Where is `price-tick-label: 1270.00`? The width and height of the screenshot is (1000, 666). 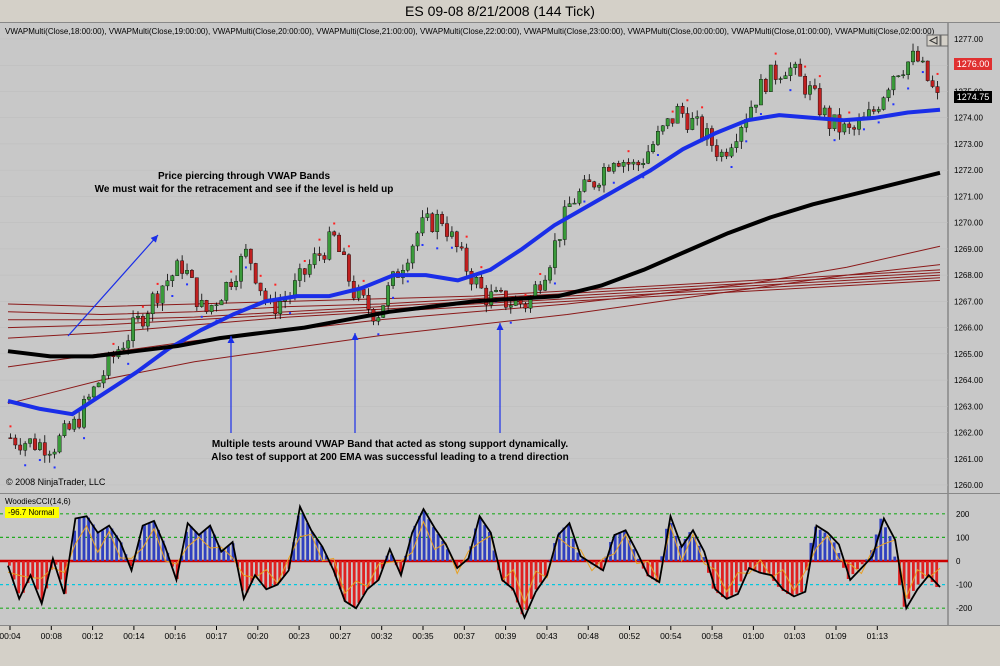
price-tick-label: 1270.00 is located at coordinates (968, 223).